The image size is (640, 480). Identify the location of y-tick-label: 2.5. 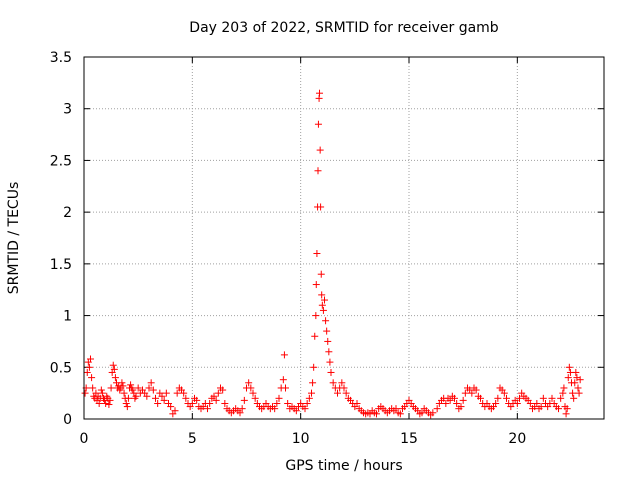
(61, 161).